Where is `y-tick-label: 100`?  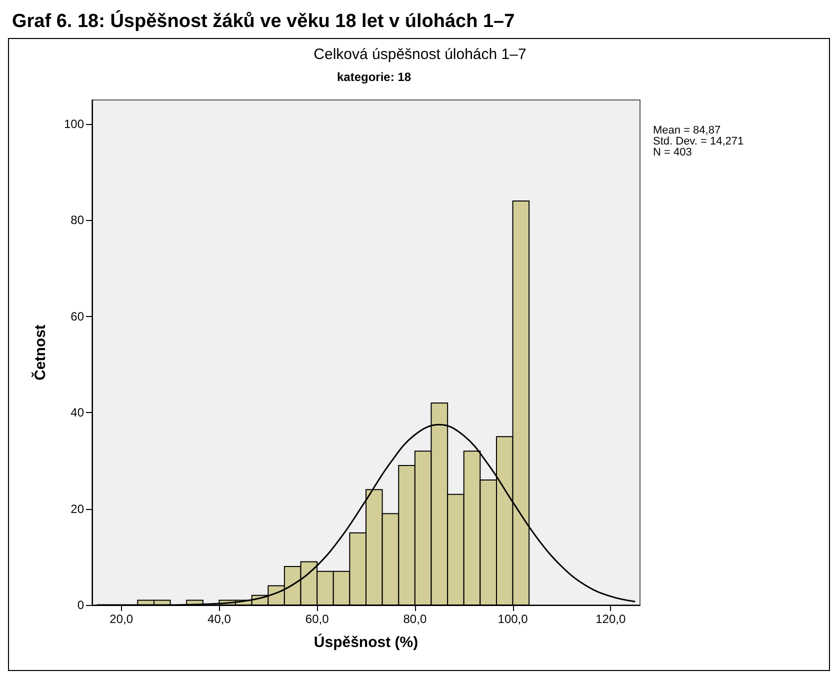
y-tick-label: 100 is located at coordinates (74, 124).